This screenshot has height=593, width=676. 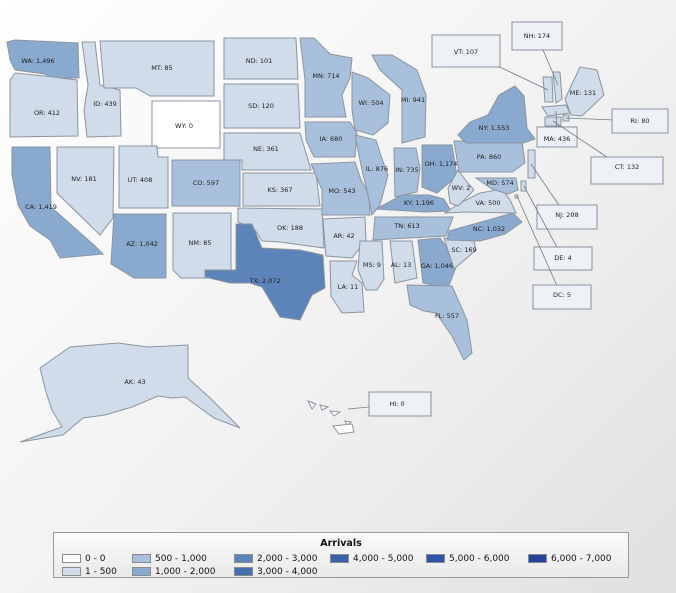 What do you see at coordinates (377, 169) in the screenshot?
I see `state-label-il: IL: 876` at bounding box center [377, 169].